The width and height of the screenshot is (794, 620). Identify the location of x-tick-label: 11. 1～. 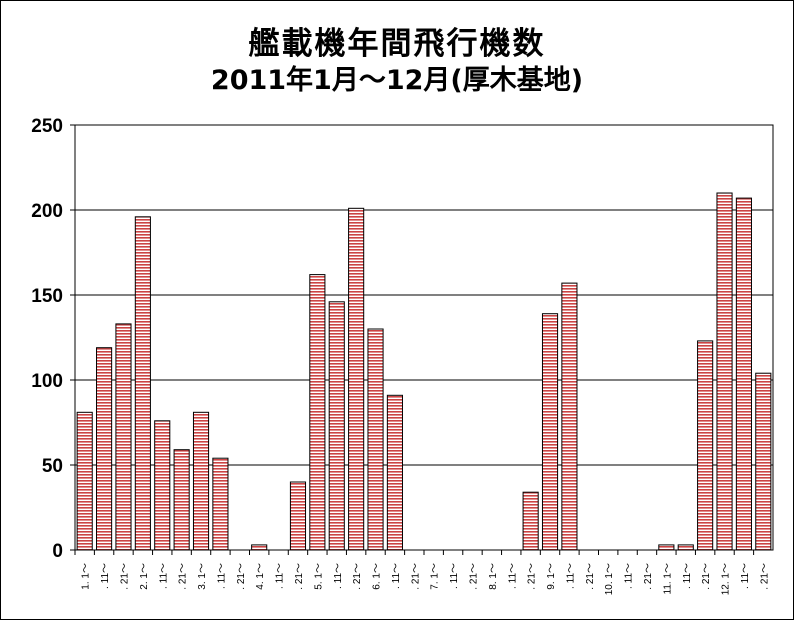
(667, 579).